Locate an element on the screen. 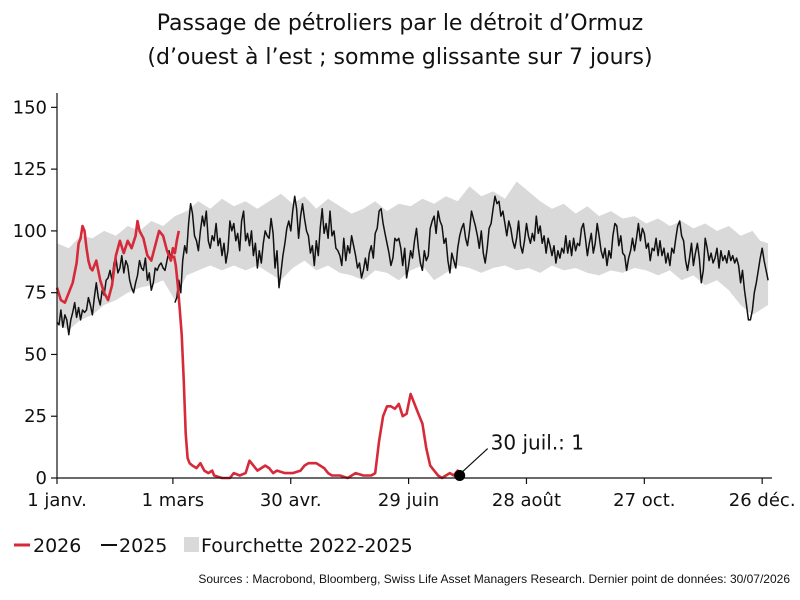 This screenshot has width=800, height=600. x-tick-label: 1 janv. is located at coordinates (57, 500).